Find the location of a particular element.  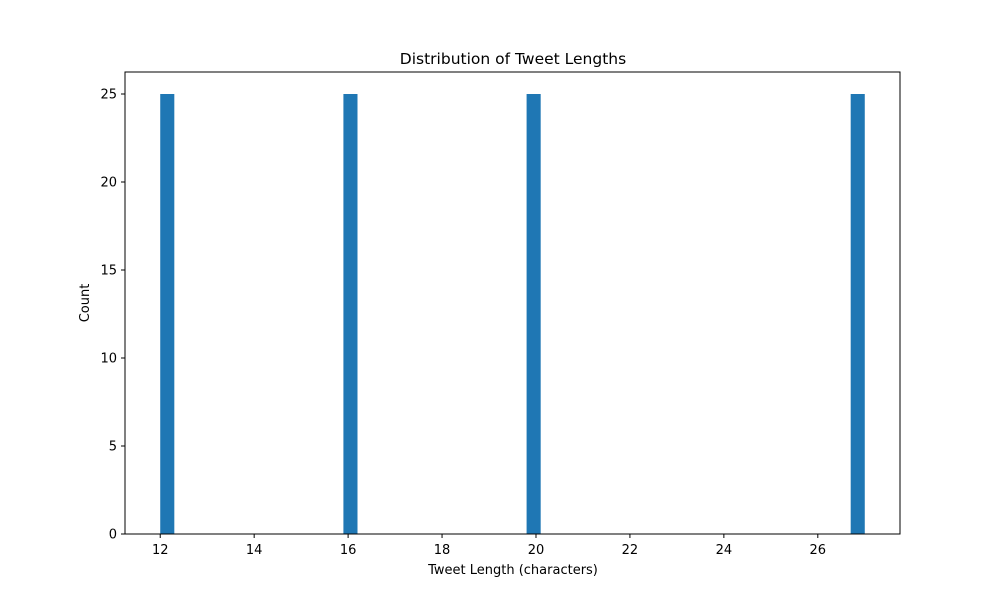

x-axis-ticks: 12 14 16 18 20 22 24 26 is located at coordinates (489, 546).